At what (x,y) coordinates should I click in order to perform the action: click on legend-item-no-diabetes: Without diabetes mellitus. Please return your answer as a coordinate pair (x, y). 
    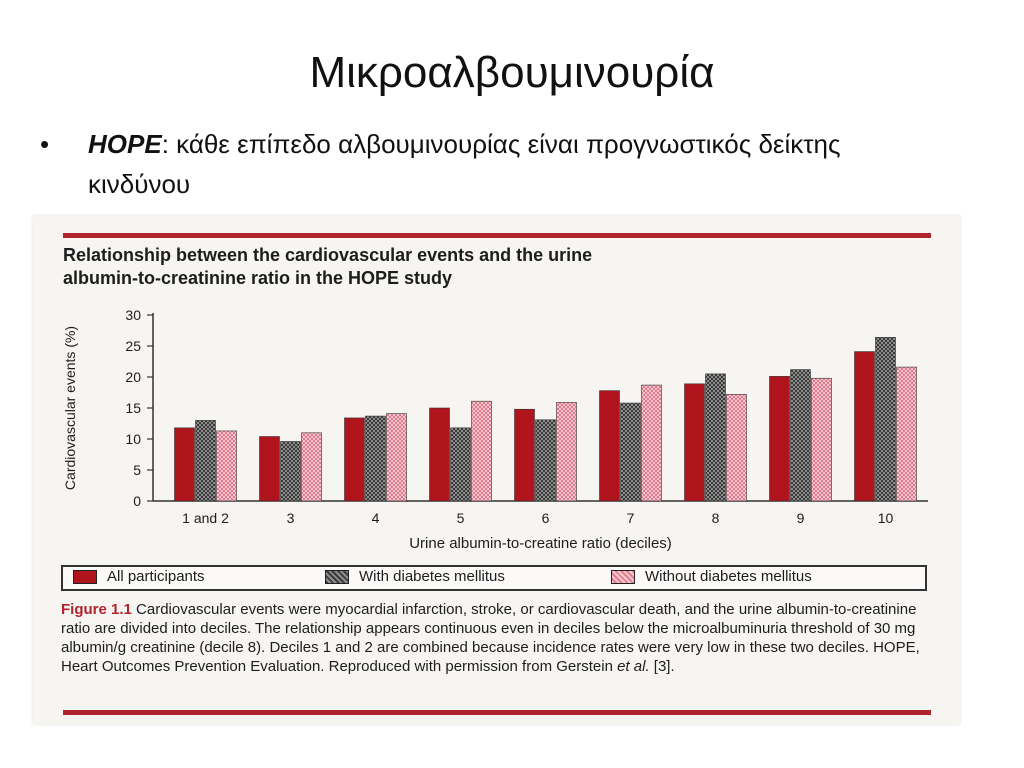
    Looking at the image, I should click on (711, 576).